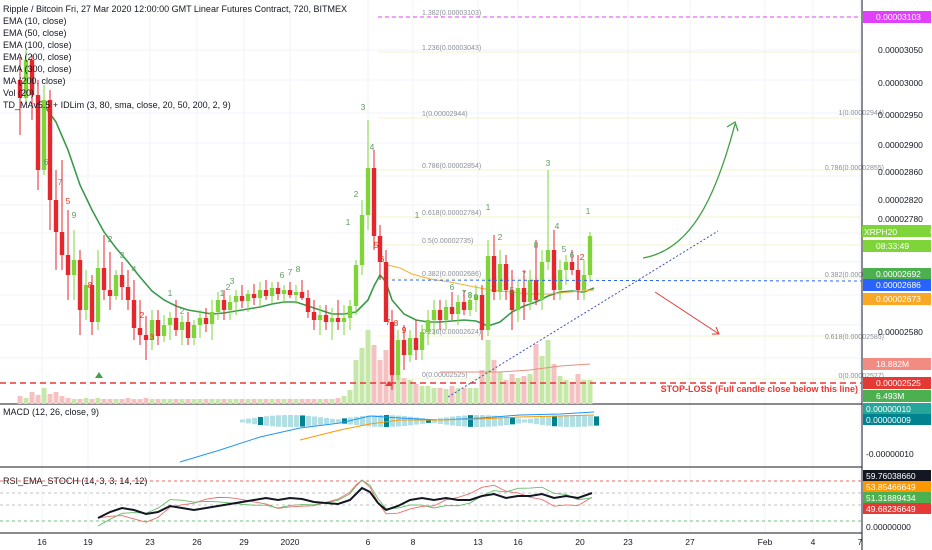 Image resolution: width=932 pixels, height=550 pixels. What do you see at coordinates (451, 48) in the screenshot?
I see `fib-label: 1.236(0.00003043)` at bounding box center [451, 48].